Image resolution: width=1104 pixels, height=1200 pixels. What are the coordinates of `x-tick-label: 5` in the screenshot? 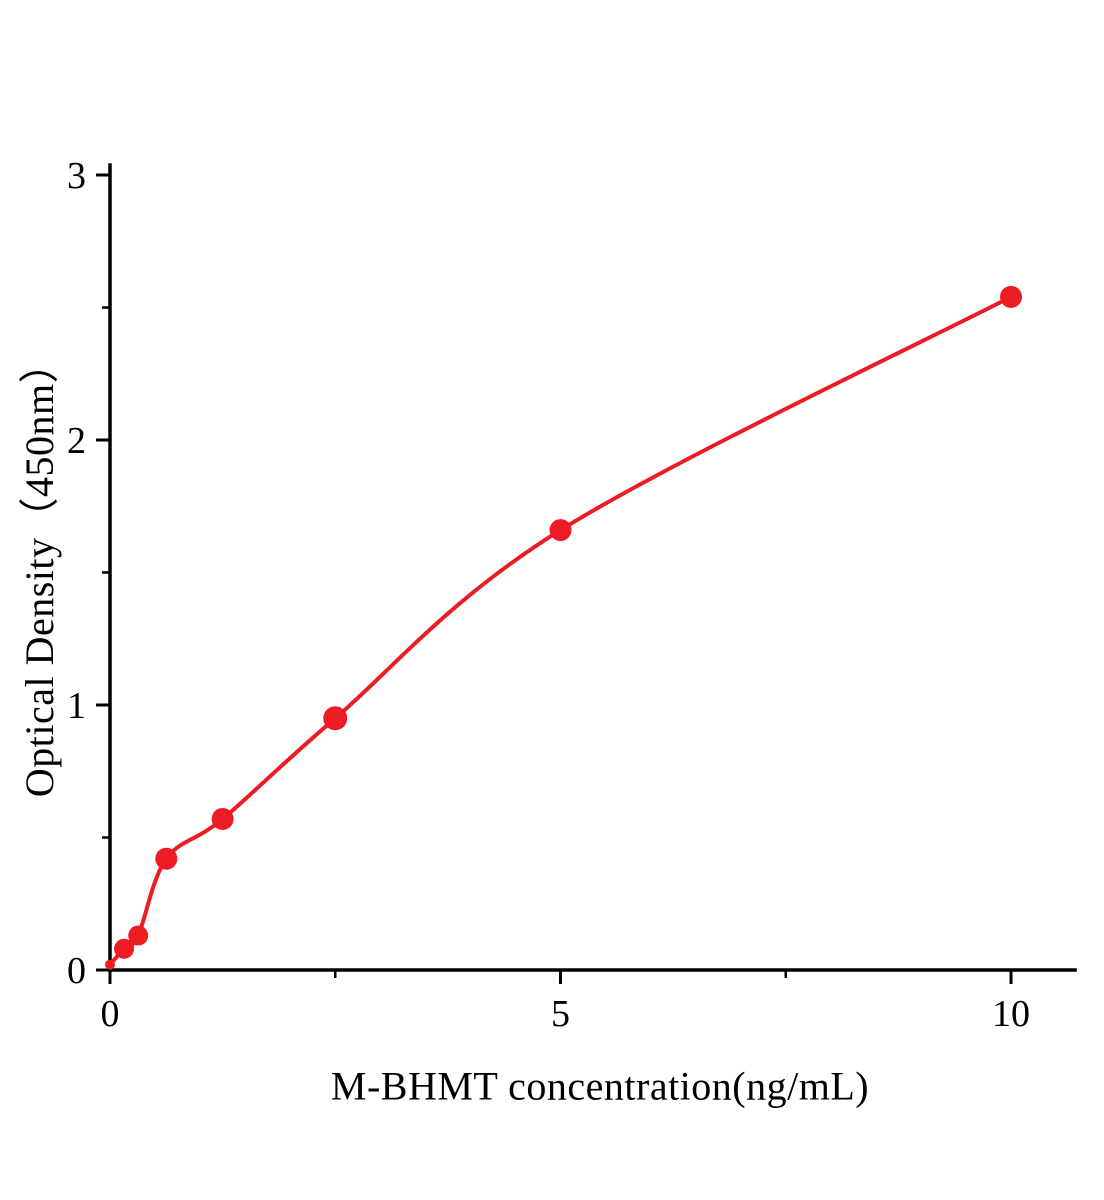 It's located at (560, 1014).